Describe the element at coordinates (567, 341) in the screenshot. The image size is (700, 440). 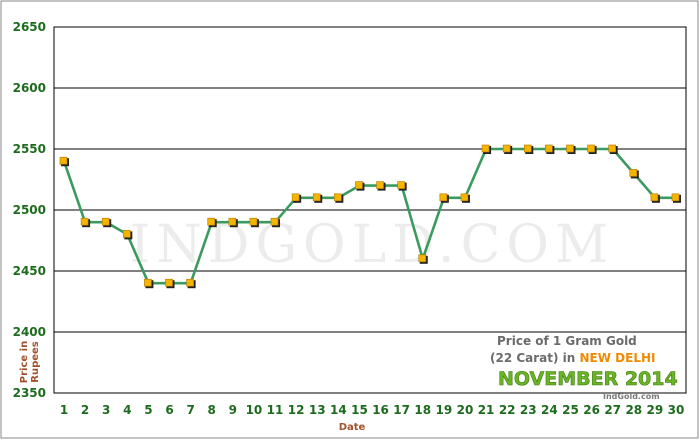
I see `caption-line1: Price of 1 Gram Gold` at that location.